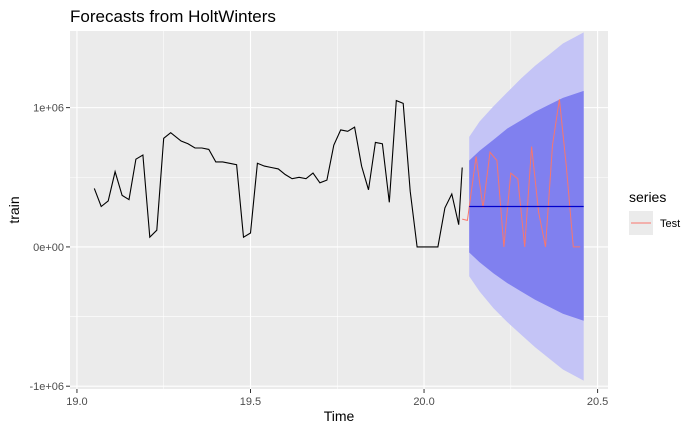 Image resolution: width=700 pixels, height=432 pixels. Describe the element at coordinates (647, 197) in the screenshot. I see `legend-title: series` at that location.